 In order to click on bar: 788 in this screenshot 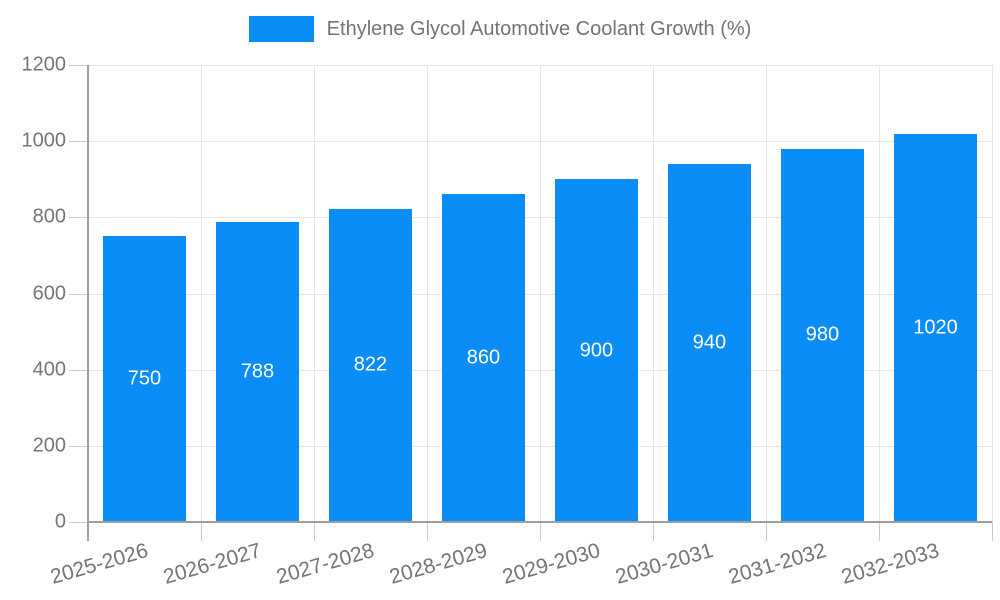, I will do `click(257, 371)`.